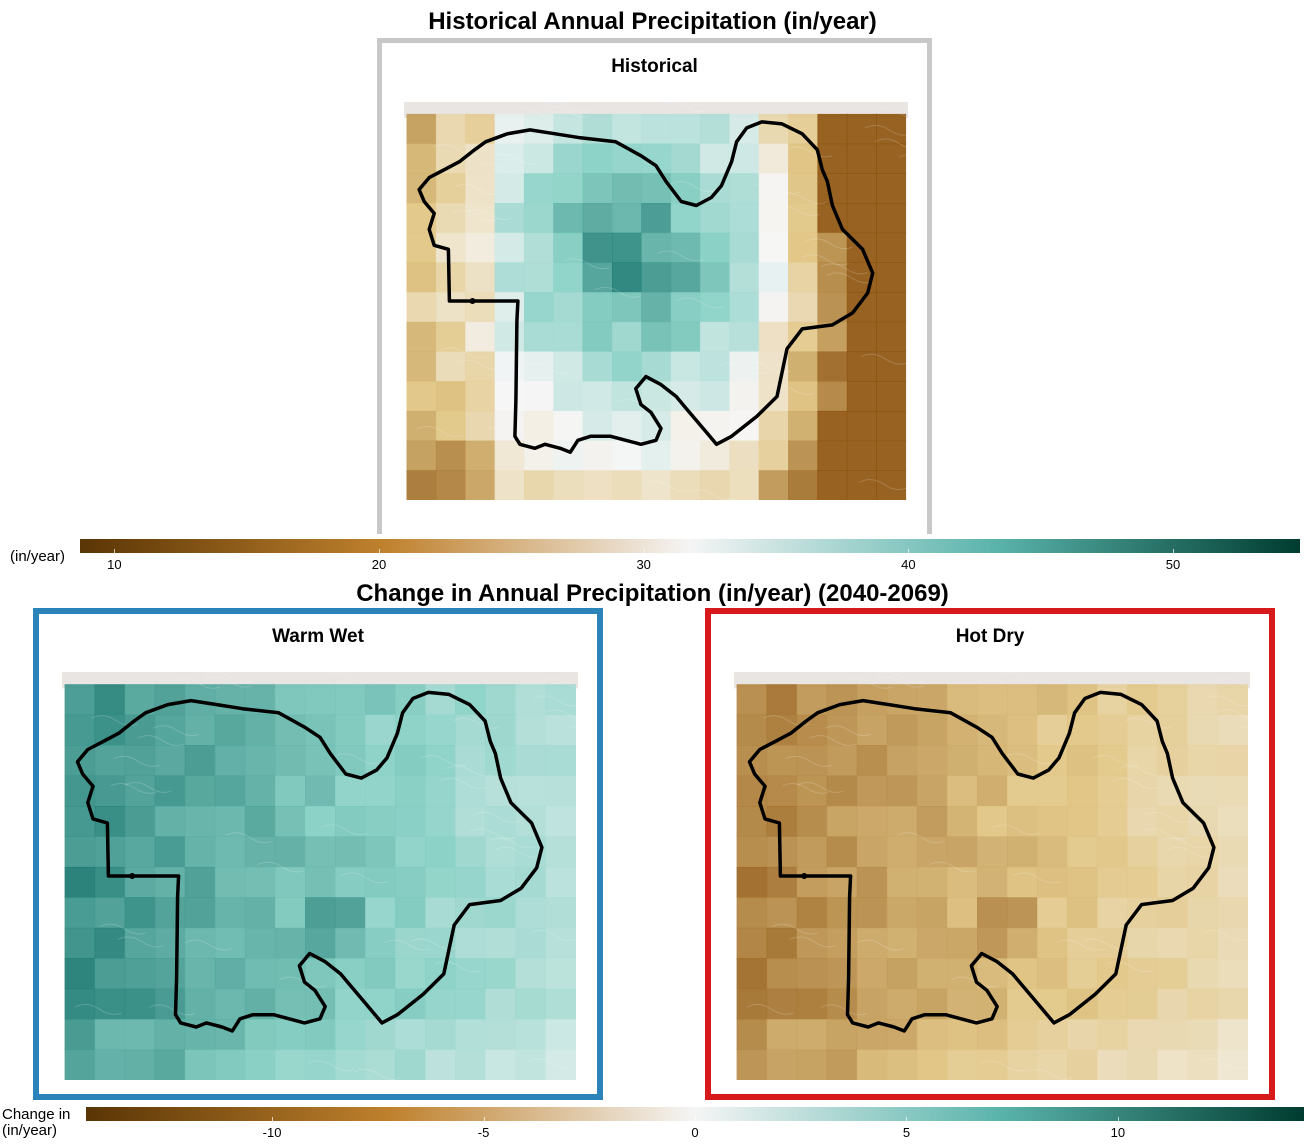 The width and height of the screenshot is (1305, 1144). Describe the element at coordinates (992, 876) in the screenshot. I see `hot-dry-map` at that location.